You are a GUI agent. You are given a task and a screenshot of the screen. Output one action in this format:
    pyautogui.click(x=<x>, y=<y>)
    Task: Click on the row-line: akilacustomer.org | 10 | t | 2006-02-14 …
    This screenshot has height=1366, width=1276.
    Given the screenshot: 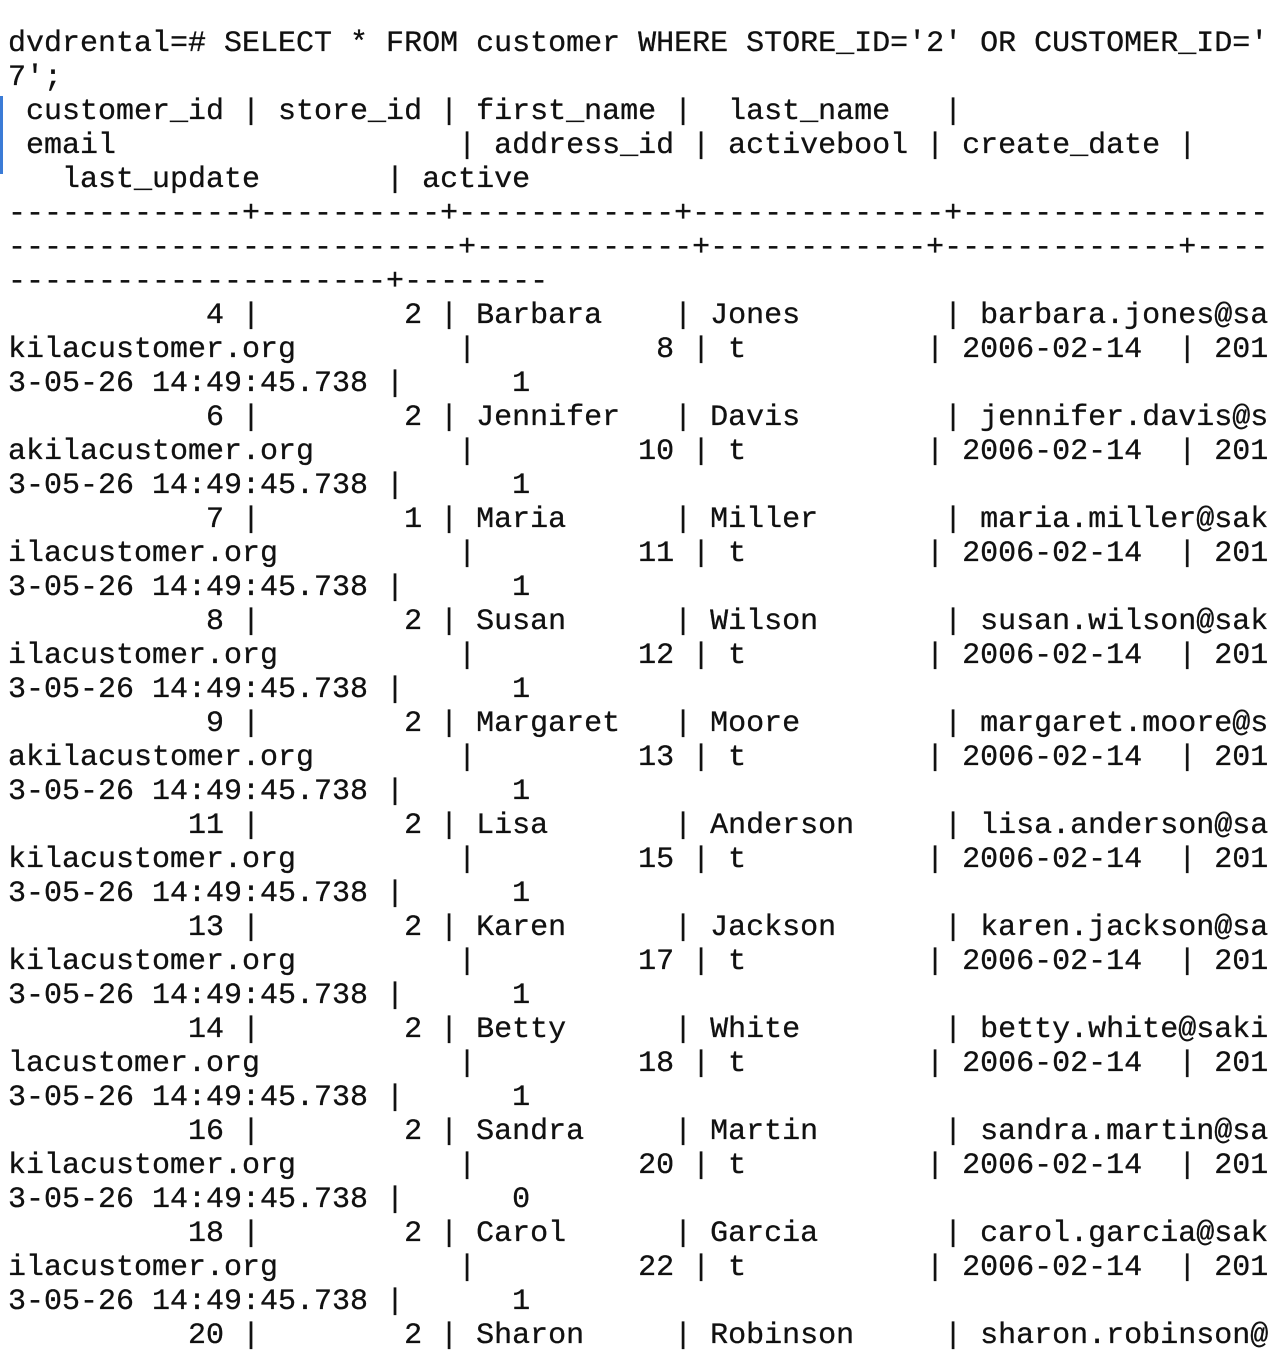 What is the action you would take?
    pyautogui.click(x=638, y=452)
    